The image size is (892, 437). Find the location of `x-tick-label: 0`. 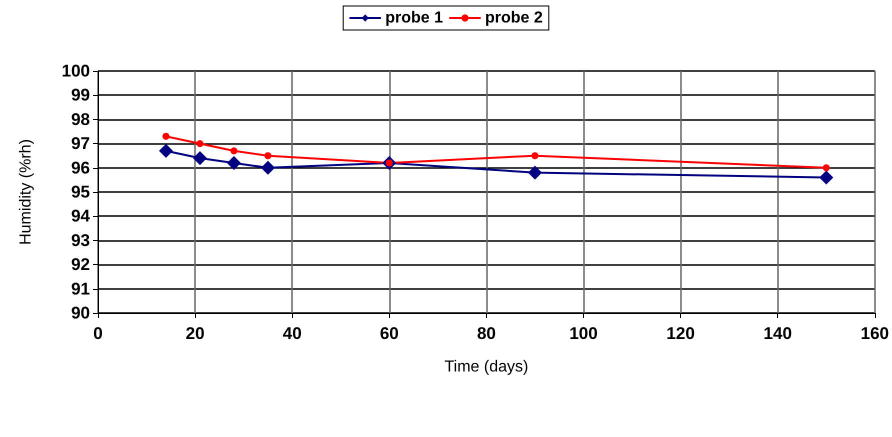

x-tick-label: 0 is located at coordinates (98, 333).